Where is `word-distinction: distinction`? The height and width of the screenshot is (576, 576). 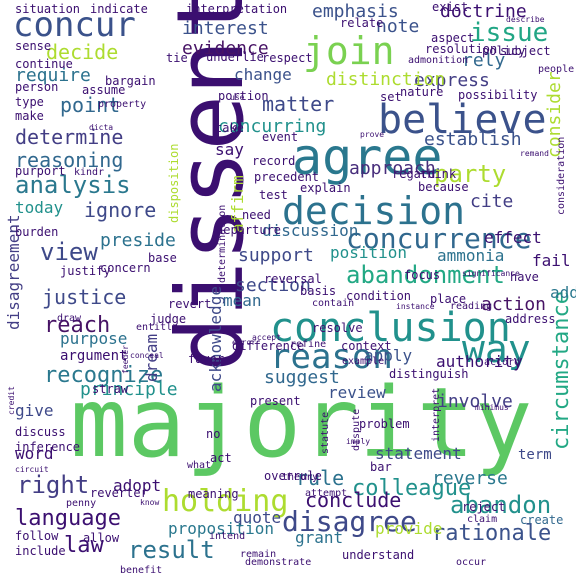 word-distinction: distinction is located at coordinates (386, 79).